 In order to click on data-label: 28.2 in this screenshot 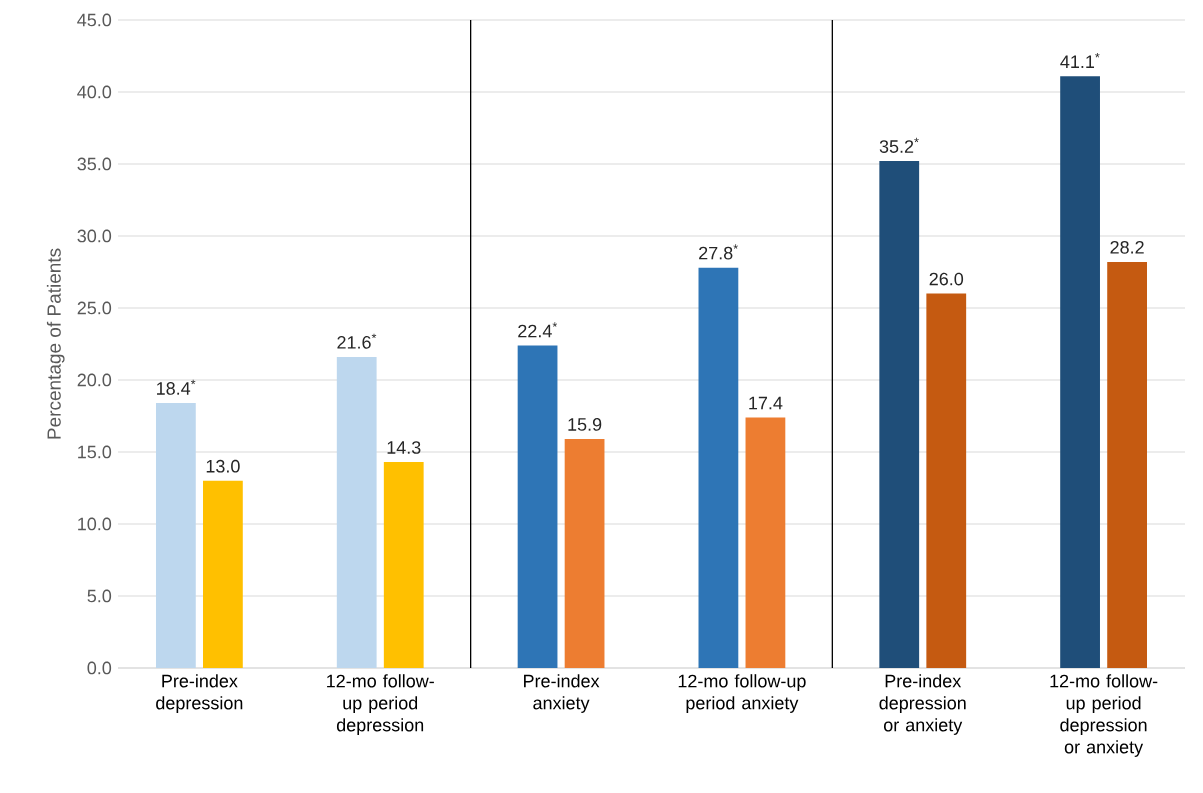, I will do `click(1127, 247)`.